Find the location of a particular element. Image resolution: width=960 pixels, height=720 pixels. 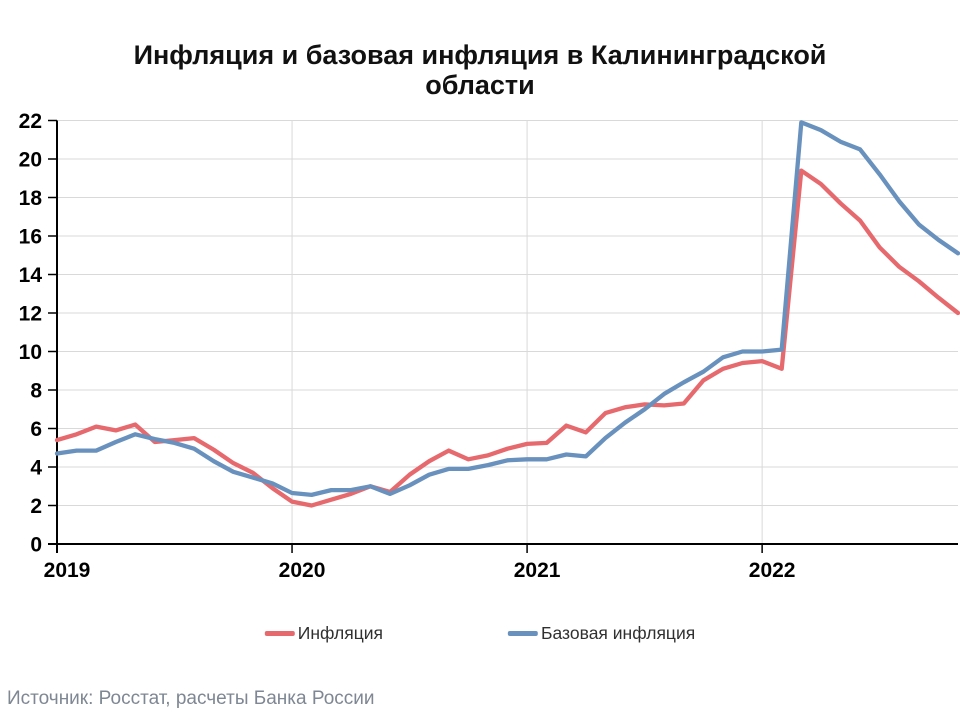

legend-label-inflation: Инфляция is located at coordinates (340, 633).